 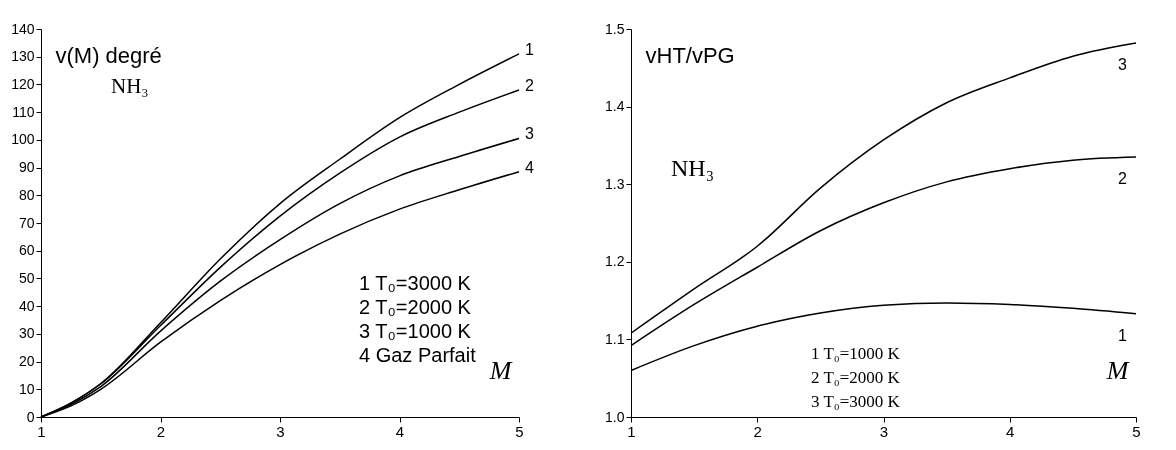 I want to click on y-tick-label: 90, so click(x=26, y=167).